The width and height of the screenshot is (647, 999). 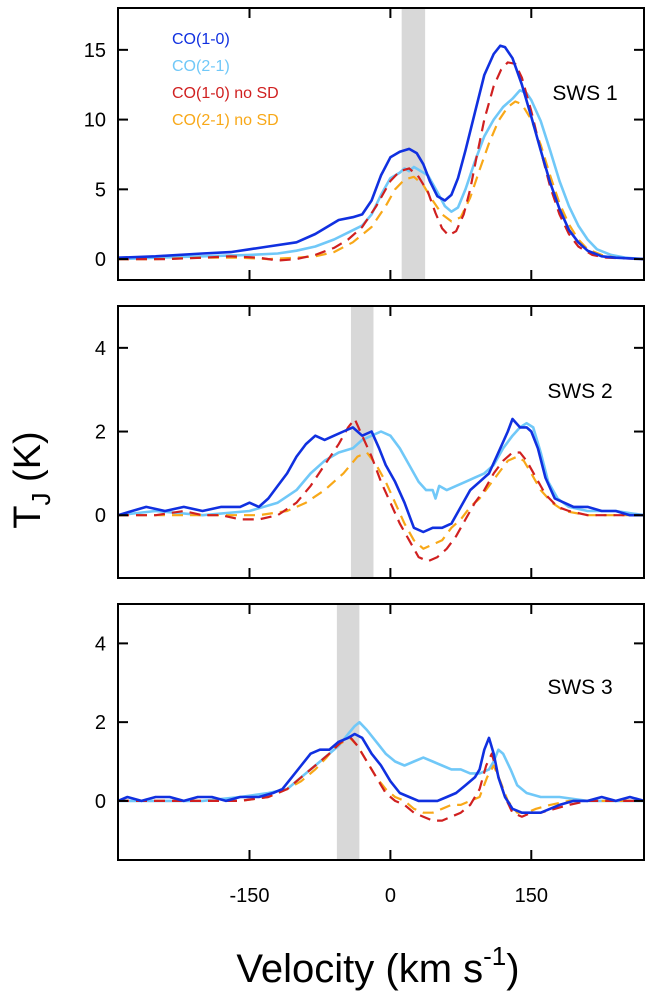 What do you see at coordinates (531, 896) in the screenshot?
I see `x-tick-label: 150` at bounding box center [531, 896].